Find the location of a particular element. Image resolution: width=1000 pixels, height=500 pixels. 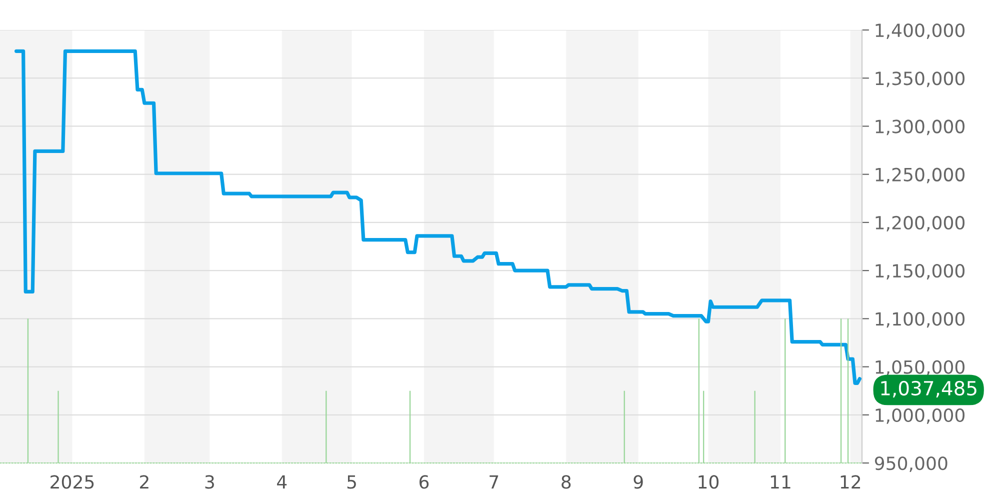

y-tick-label: 1,300,000 is located at coordinates (920, 128).